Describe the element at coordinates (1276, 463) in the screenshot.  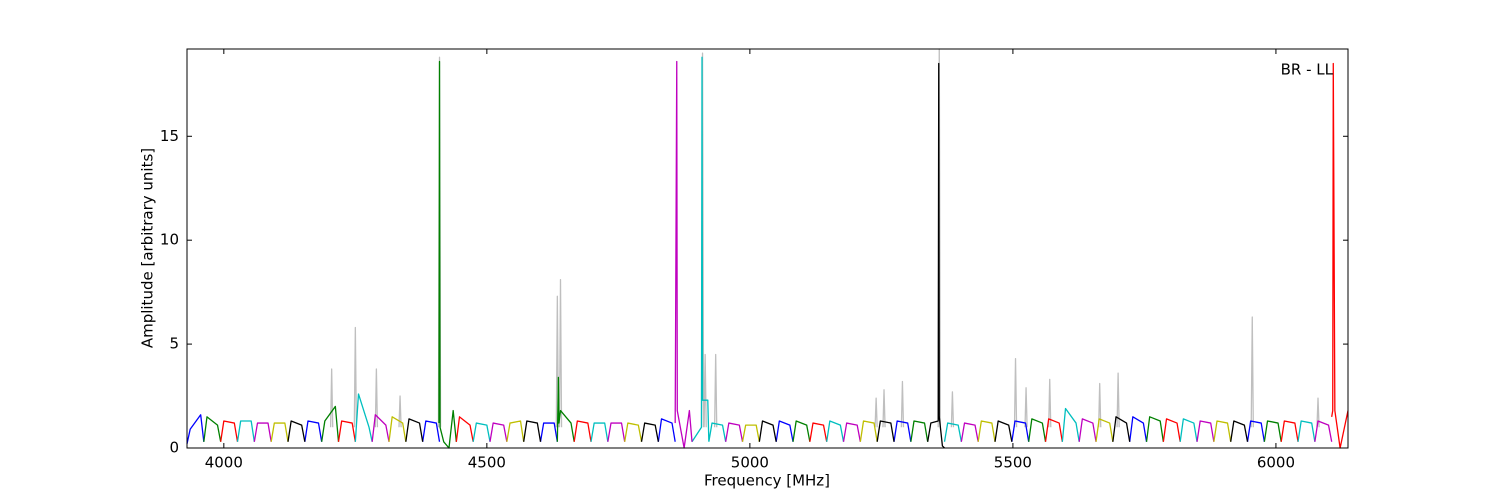
I see `x-tick-label: 6000` at that location.